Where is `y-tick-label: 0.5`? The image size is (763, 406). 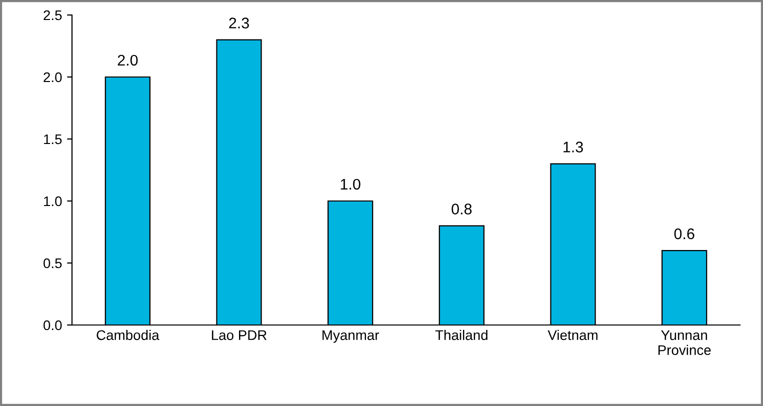
y-tick-label: 0.5 is located at coordinates (53, 263).